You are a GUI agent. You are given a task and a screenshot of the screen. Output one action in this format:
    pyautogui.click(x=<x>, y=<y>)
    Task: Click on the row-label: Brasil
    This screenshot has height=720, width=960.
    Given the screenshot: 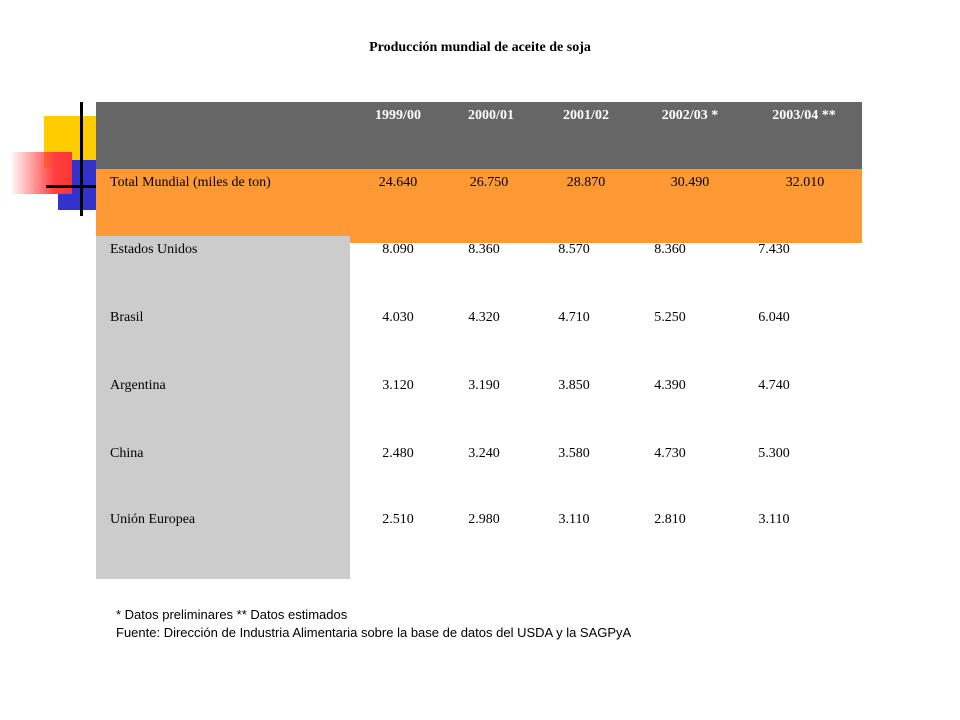 What is the action you would take?
    pyautogui.click(x=127, y=317)
    